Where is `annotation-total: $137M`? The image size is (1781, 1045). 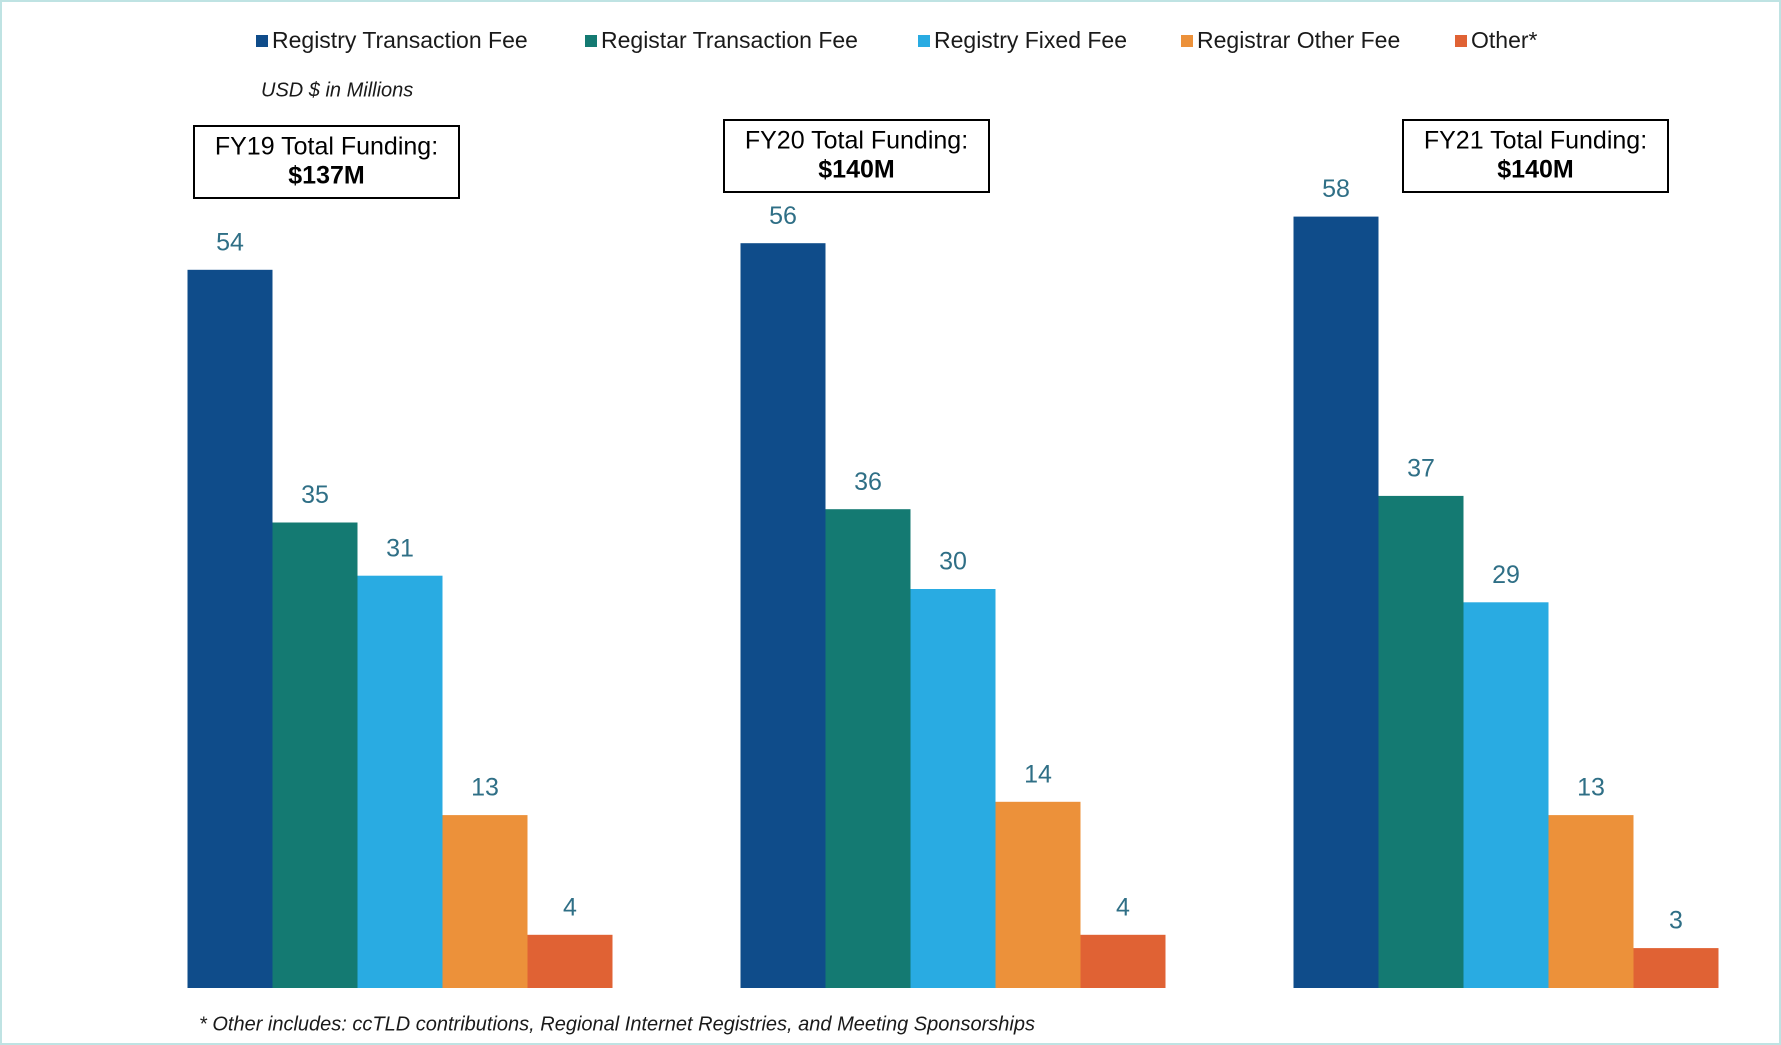
annotation-total: $137M is located at coordinates (326, 176).